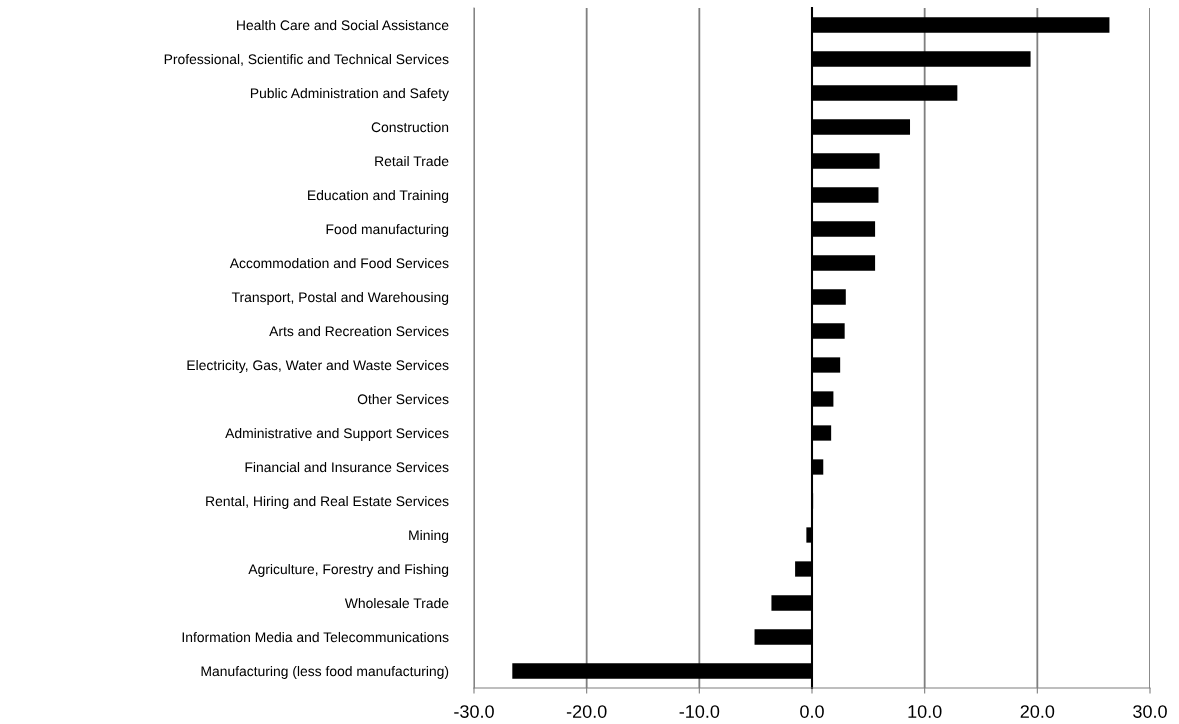 Image resolution: width=1179 pixels, height=724 pixels. Describe the element at coordinates (306, 59) in the screenshot. I see `y-tick-label: Professional, Scientific and Technical Services` at that location.